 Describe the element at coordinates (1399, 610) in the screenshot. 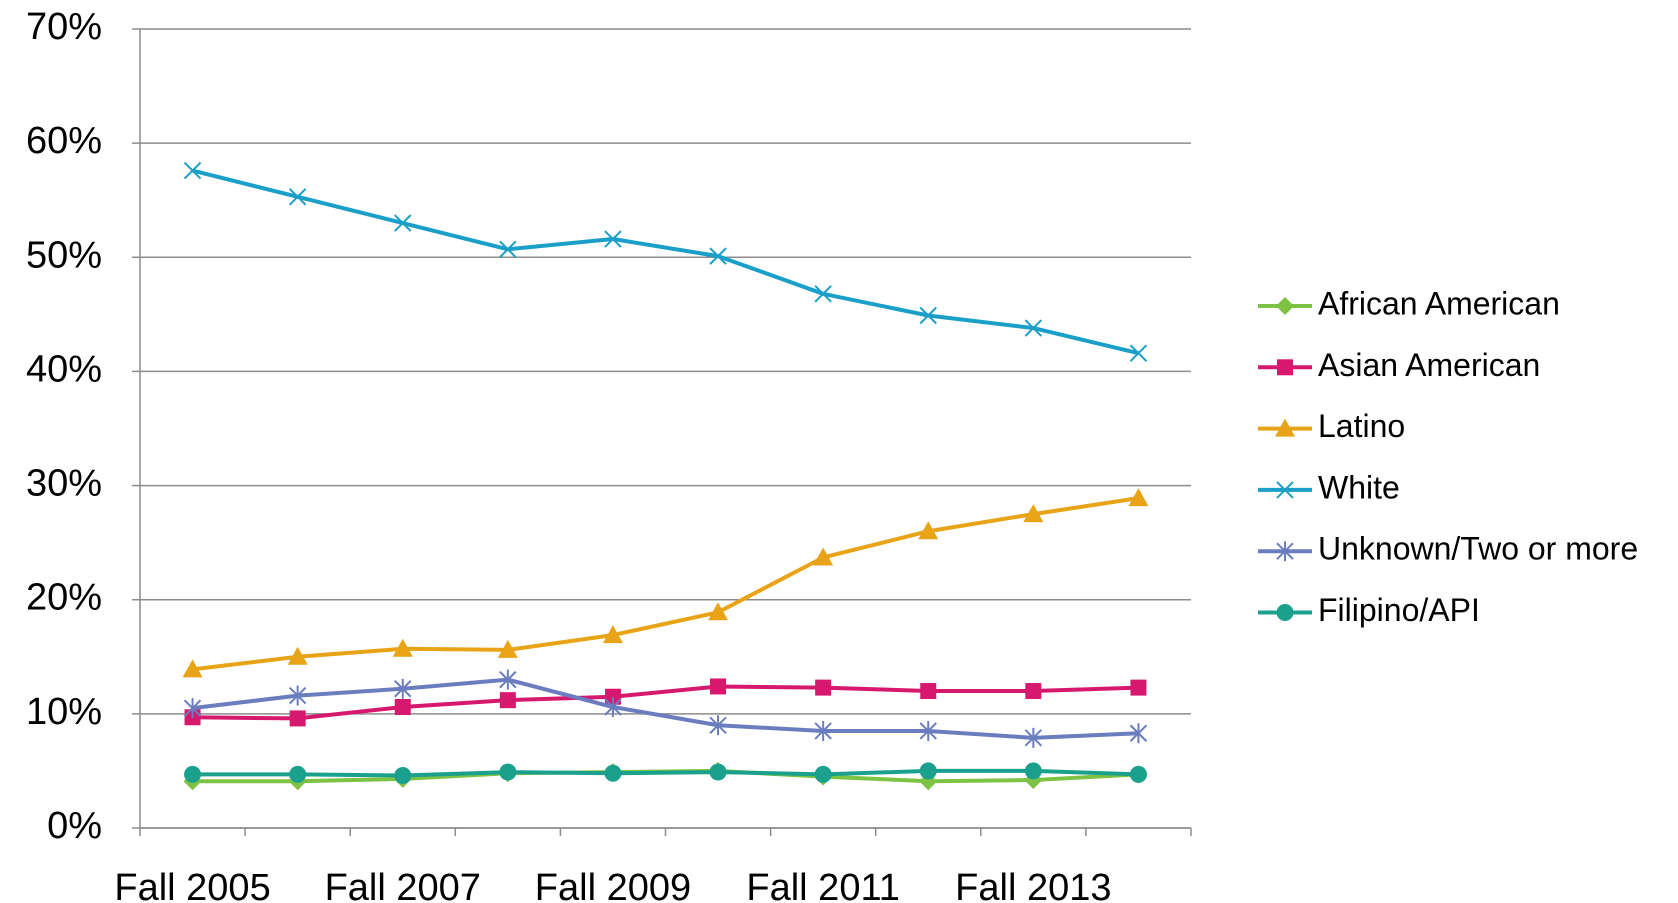

I see `legend-label: Filipino/API` at that location.